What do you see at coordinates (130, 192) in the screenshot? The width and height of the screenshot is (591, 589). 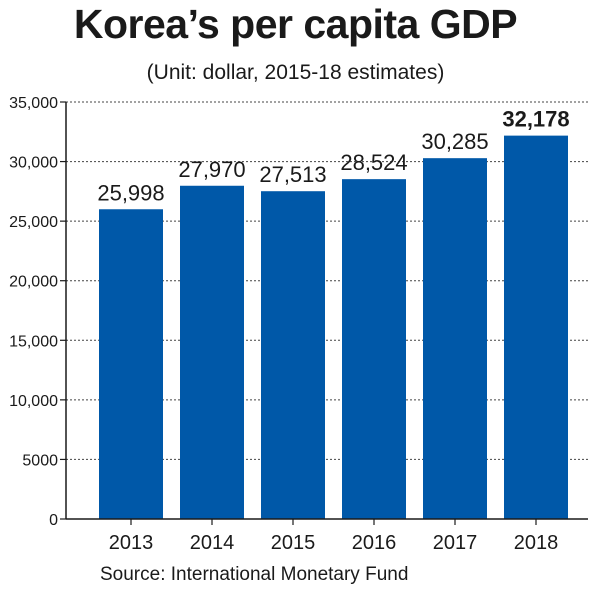 I see `data-label: 25,998` at bounding box center [130, 192].